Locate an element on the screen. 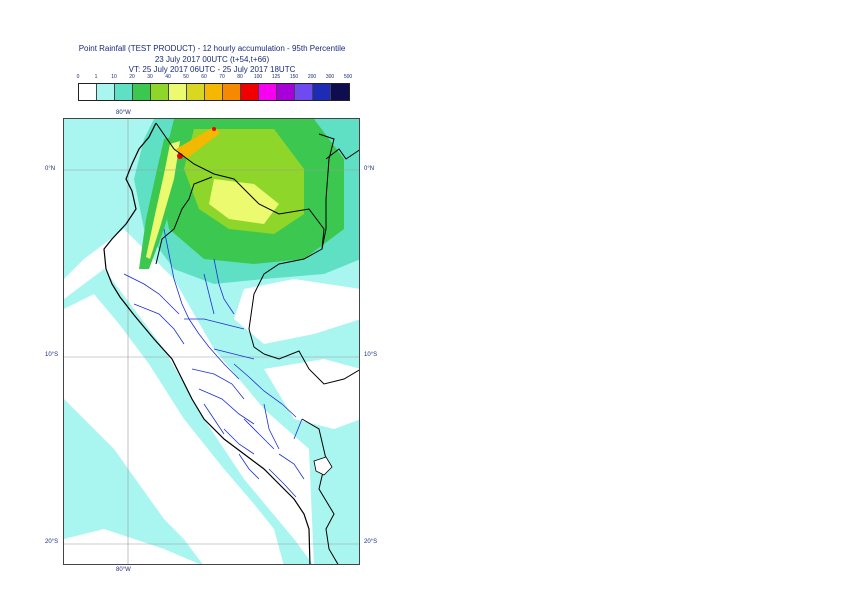 This screenshot has width=842, height=596. ocean-gap is located at coordinates (174, 429).